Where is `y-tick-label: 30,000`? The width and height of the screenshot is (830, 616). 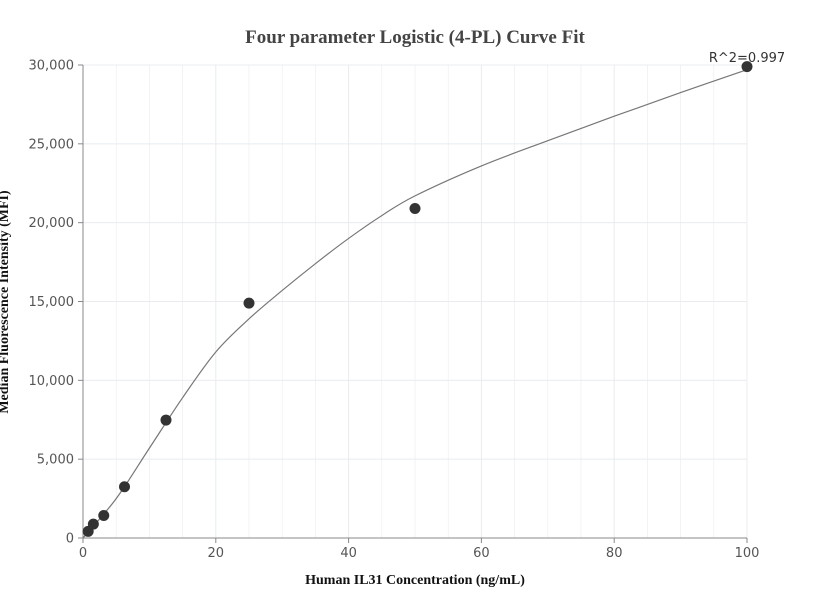
y-tick-label: 30,000 is located at coordinates (52, 66).